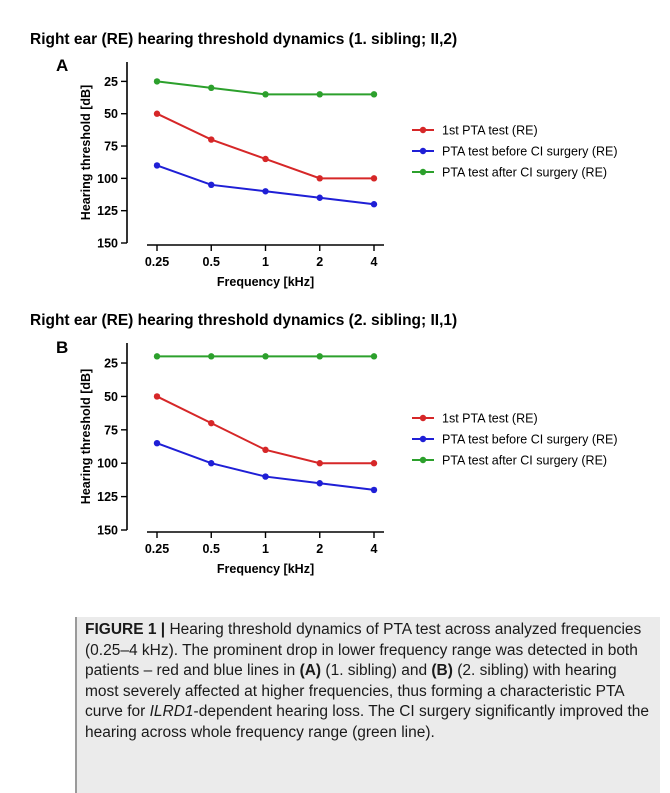  Describe the element at coordinates (76, 705) in the screenshot. I see `caption-rule` at that location.